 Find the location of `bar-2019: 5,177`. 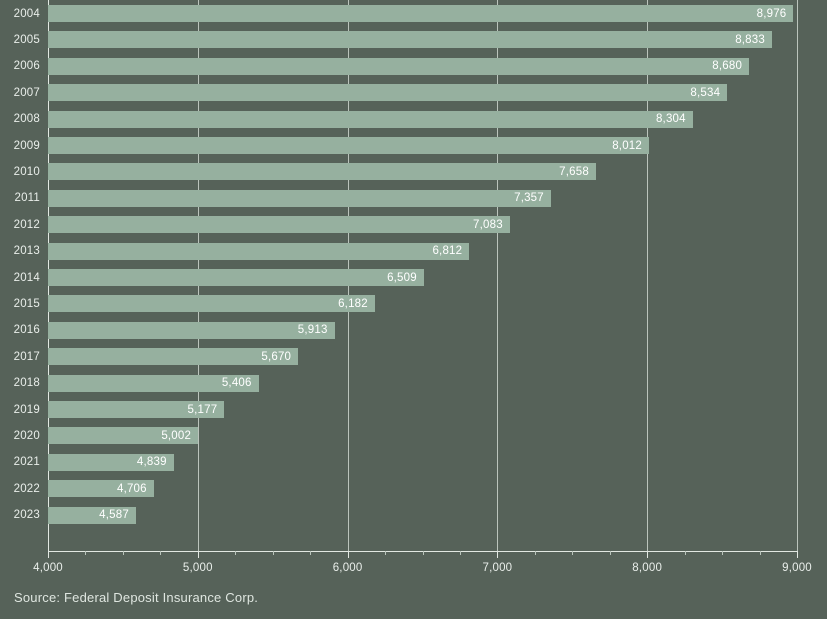

bar-2019: 5,177 is located at coordinates (136, 409).